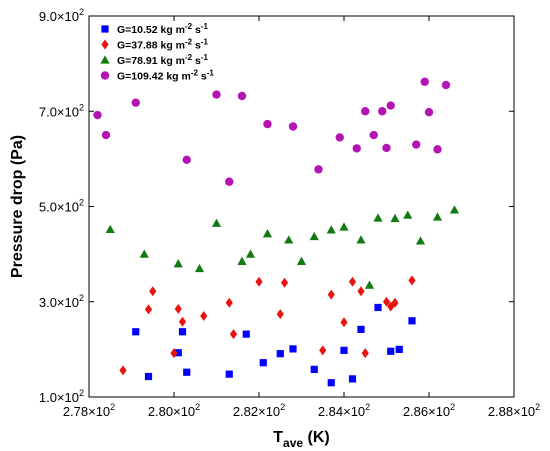  I want to click on legend-item: G=37.88 kg m-2 s-1, so click(155, 45).